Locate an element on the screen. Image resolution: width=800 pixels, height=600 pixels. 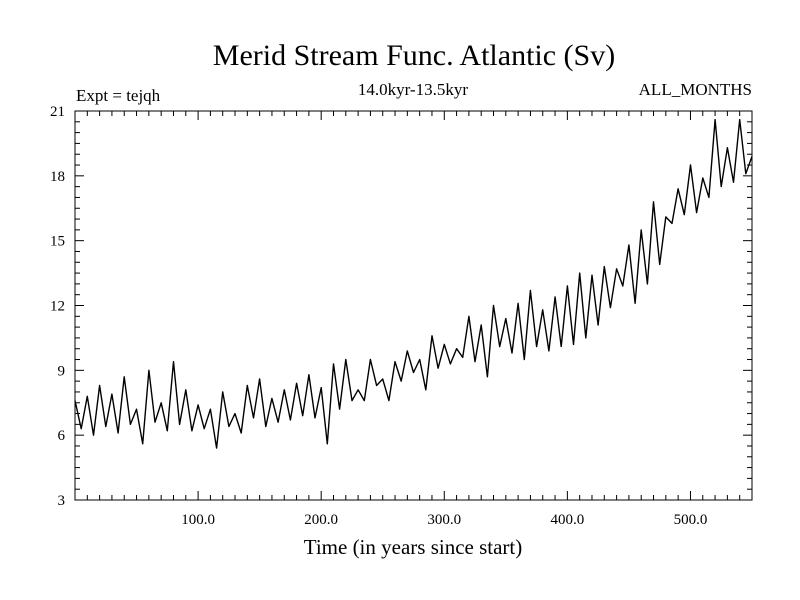
y-tick-label: 12 is located at coordinates (57, 307).